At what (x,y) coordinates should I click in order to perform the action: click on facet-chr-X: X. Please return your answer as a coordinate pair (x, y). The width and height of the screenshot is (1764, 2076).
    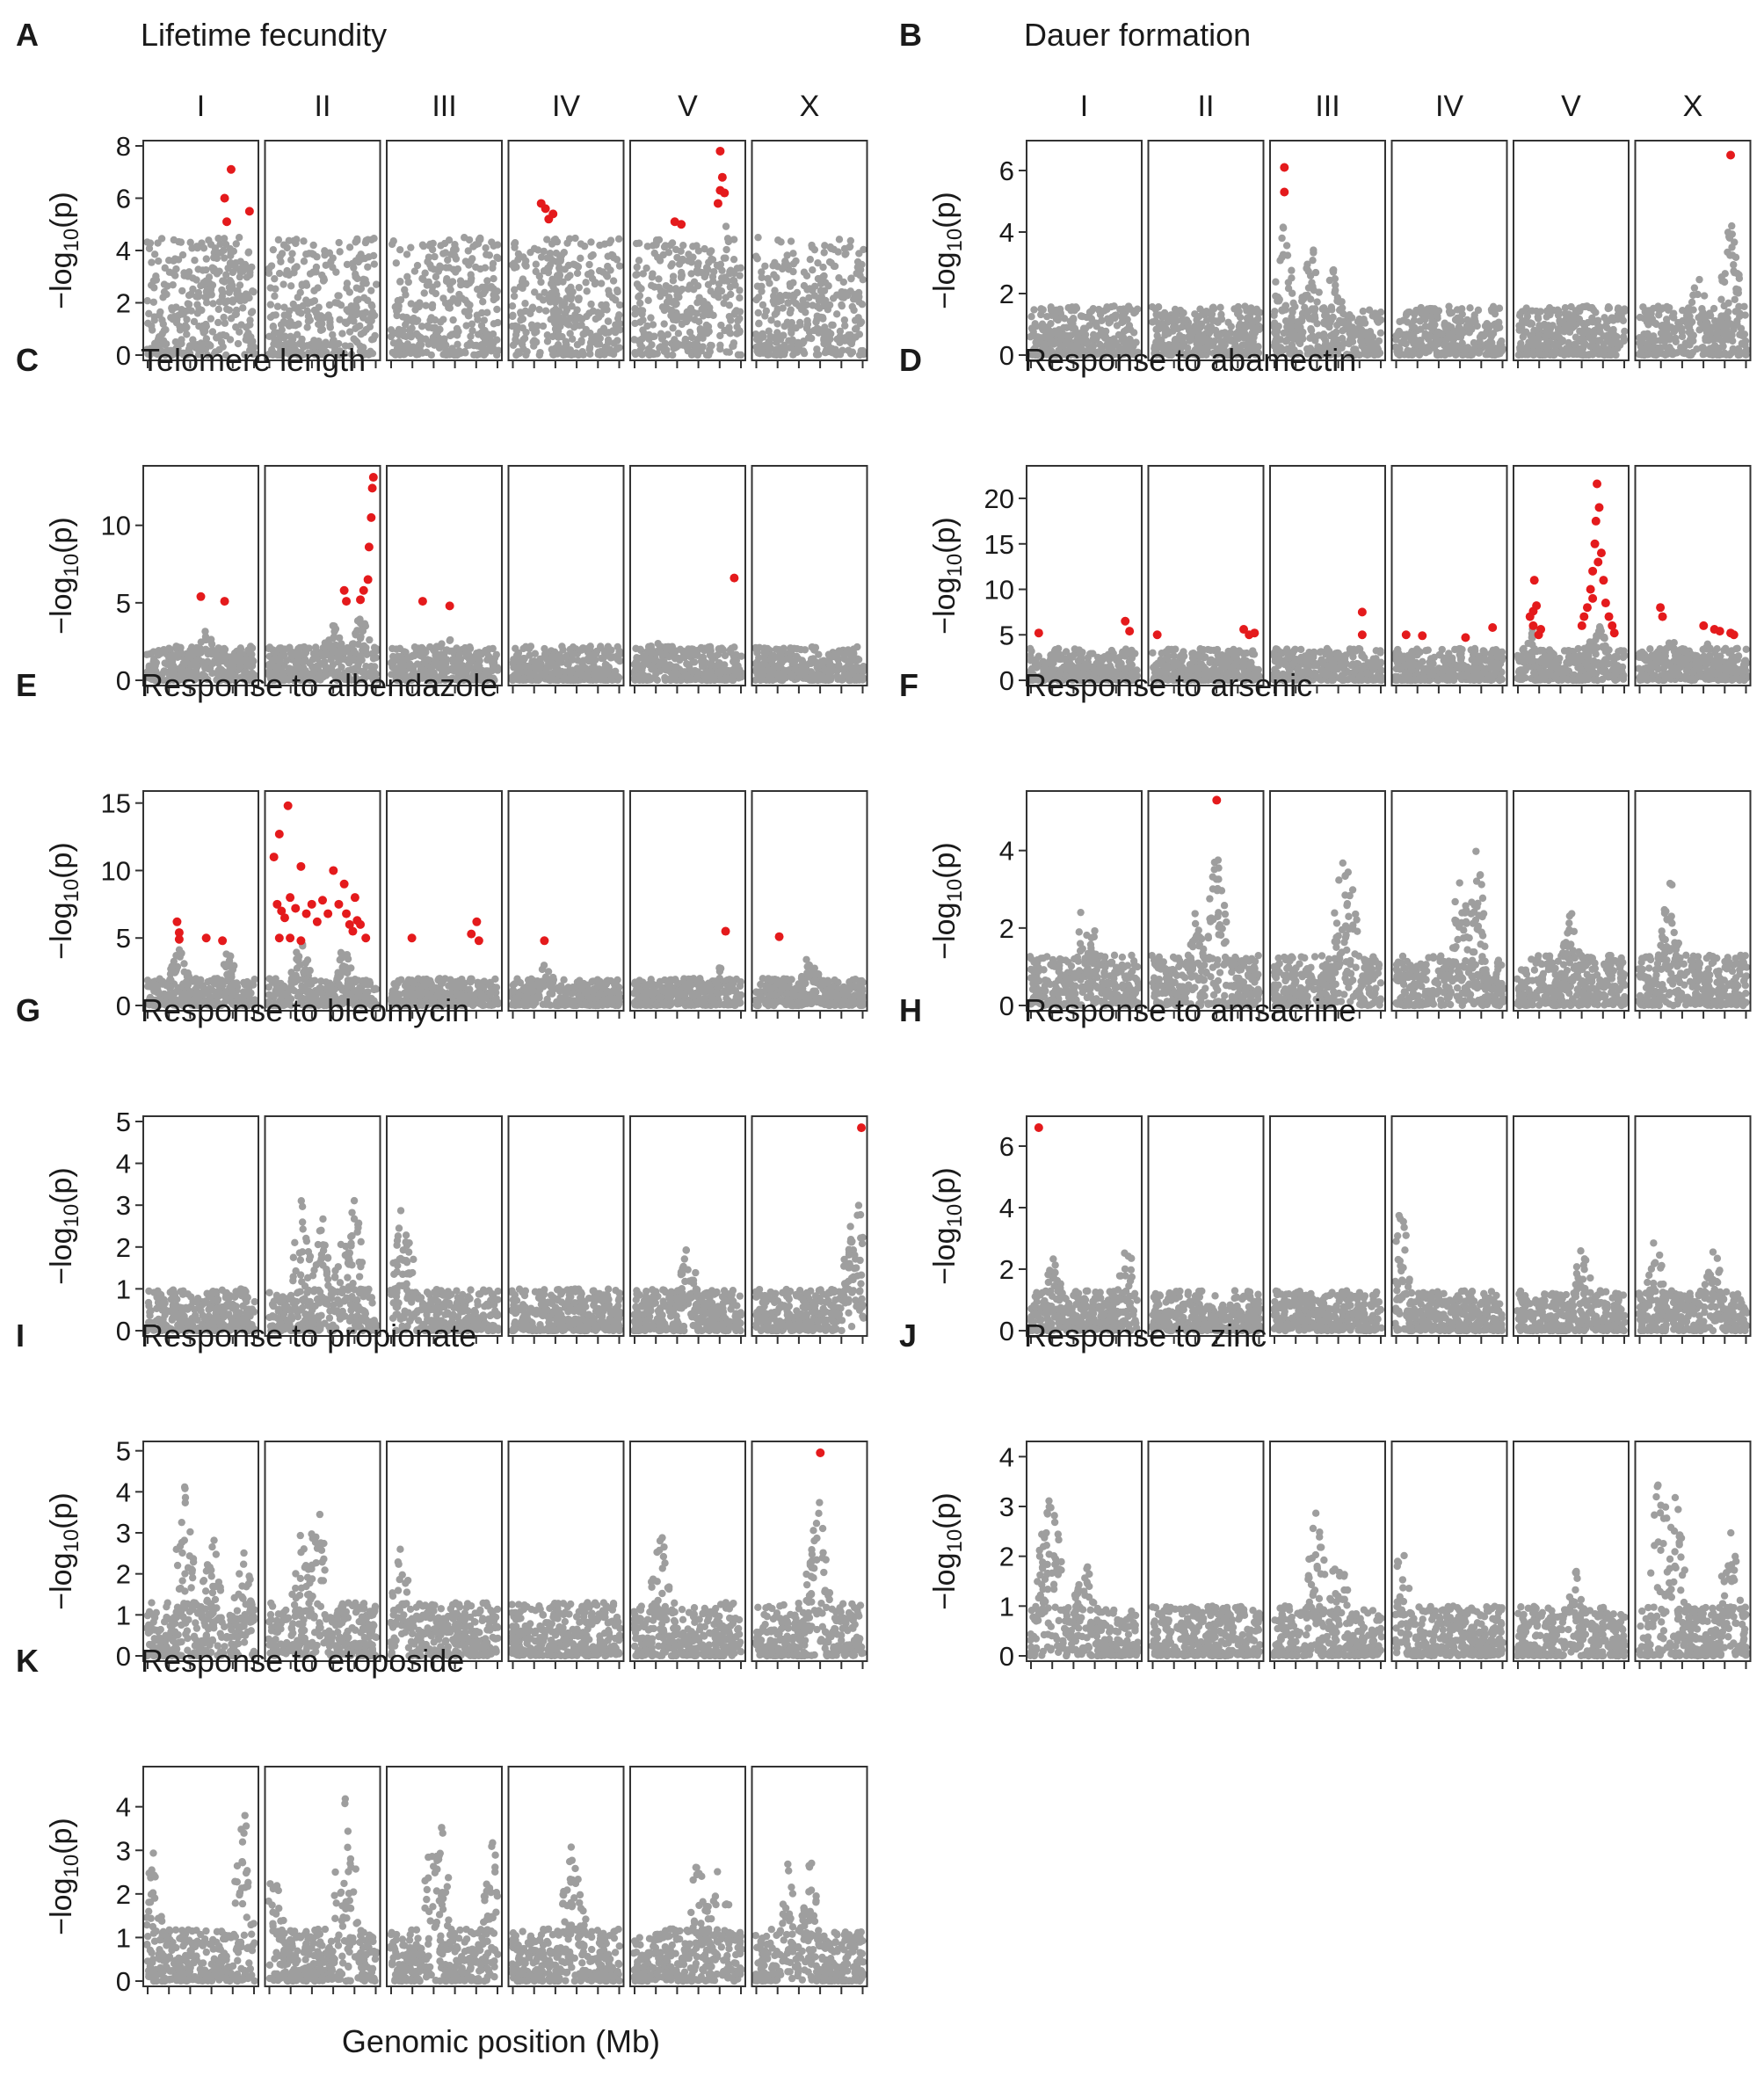
    Looking at the image, I should click on (809, 229).